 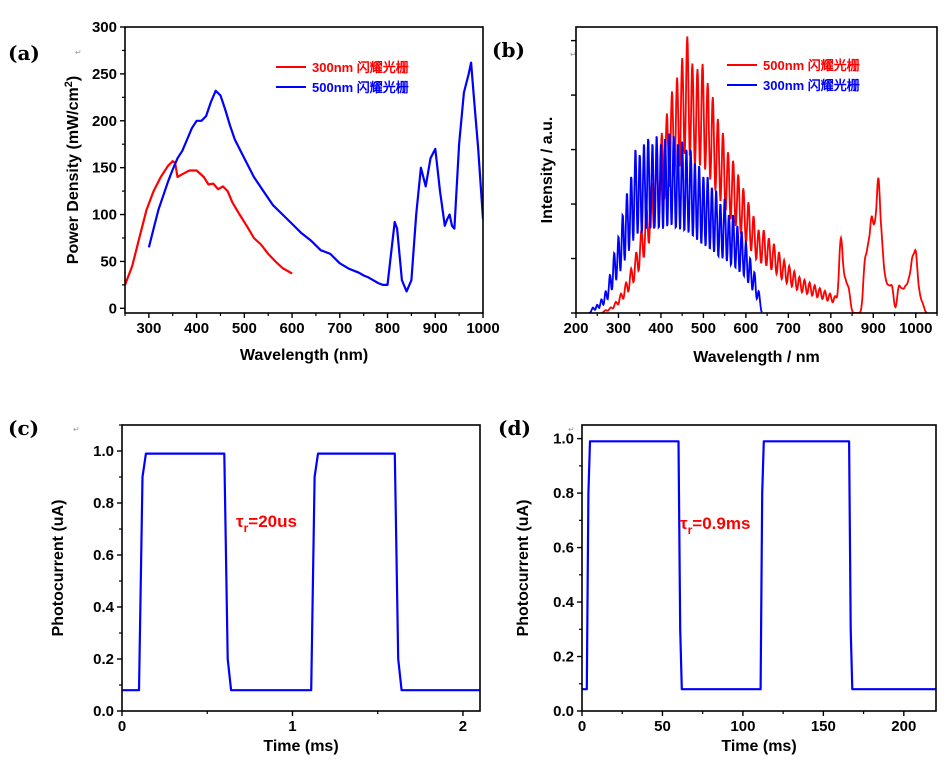 I want to click on x-axis-label: Wavelength / nm, so click(x=756, y=357).